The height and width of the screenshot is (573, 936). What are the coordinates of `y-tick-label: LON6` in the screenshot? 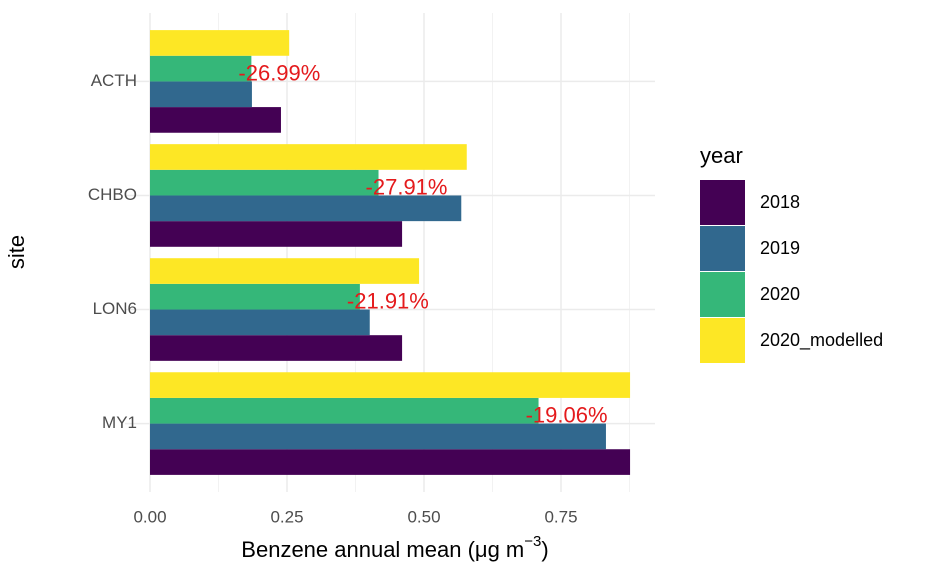 It's located at (115, 308).